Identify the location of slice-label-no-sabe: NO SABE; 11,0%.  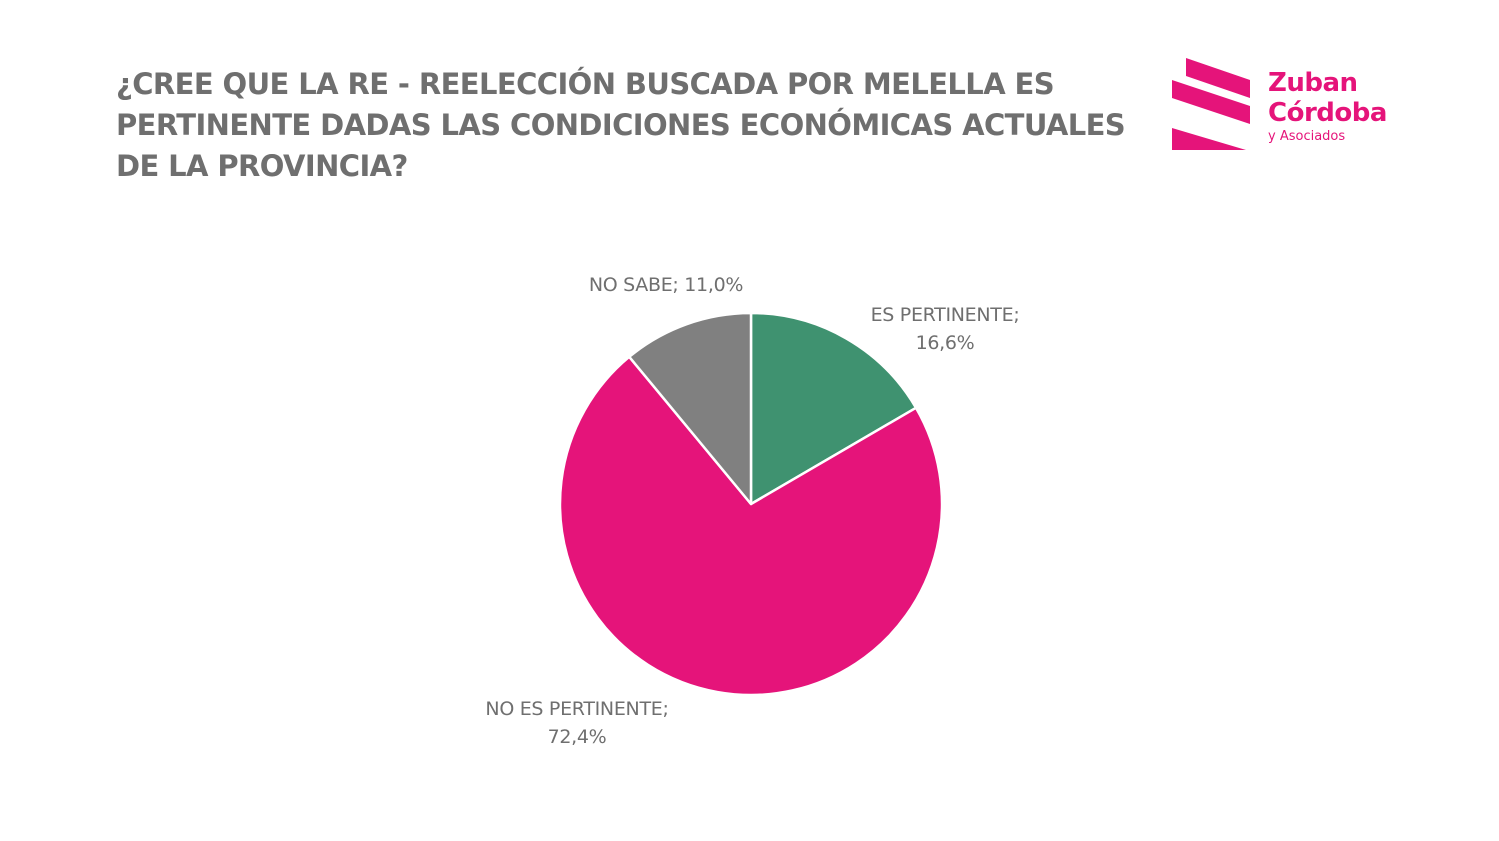
(666, 285).